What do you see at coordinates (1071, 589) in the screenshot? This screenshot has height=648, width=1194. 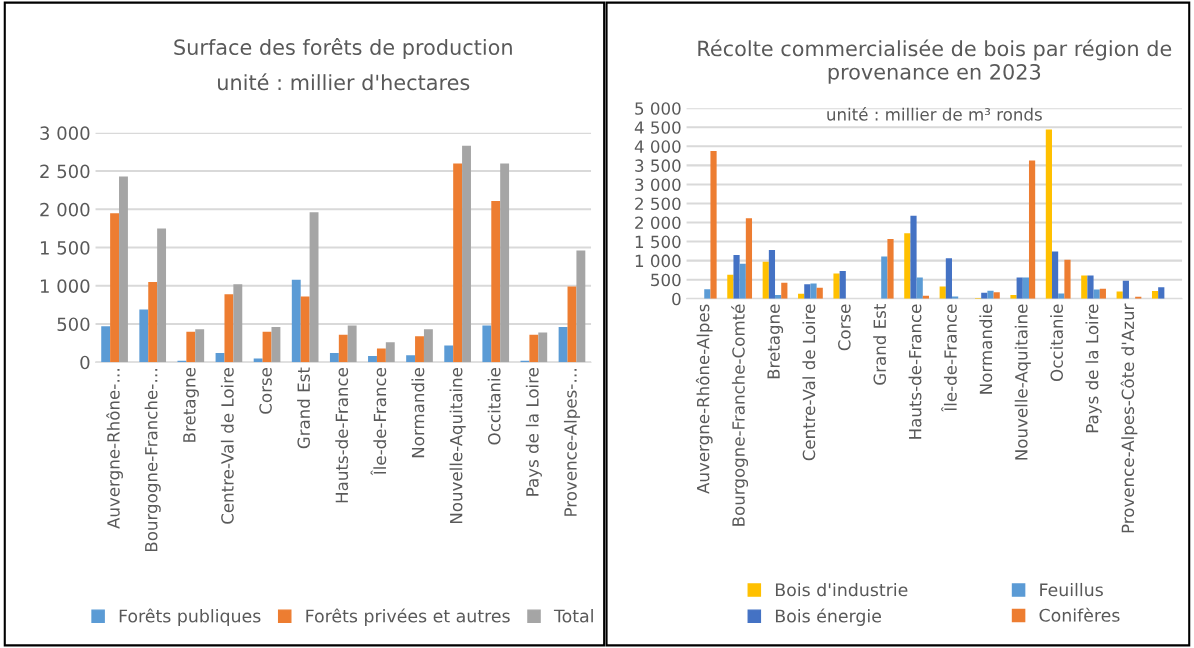 I see `legend-label: Feuillus` at bounding box center [1071, 589].